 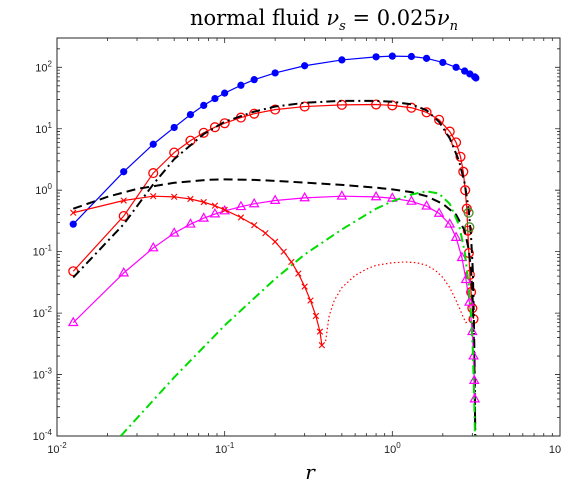 What do you see at coordinates (225, 448) in the screenshot?
I see `x-tick-label: 10⁻¹` at bounding box center [225, 448].